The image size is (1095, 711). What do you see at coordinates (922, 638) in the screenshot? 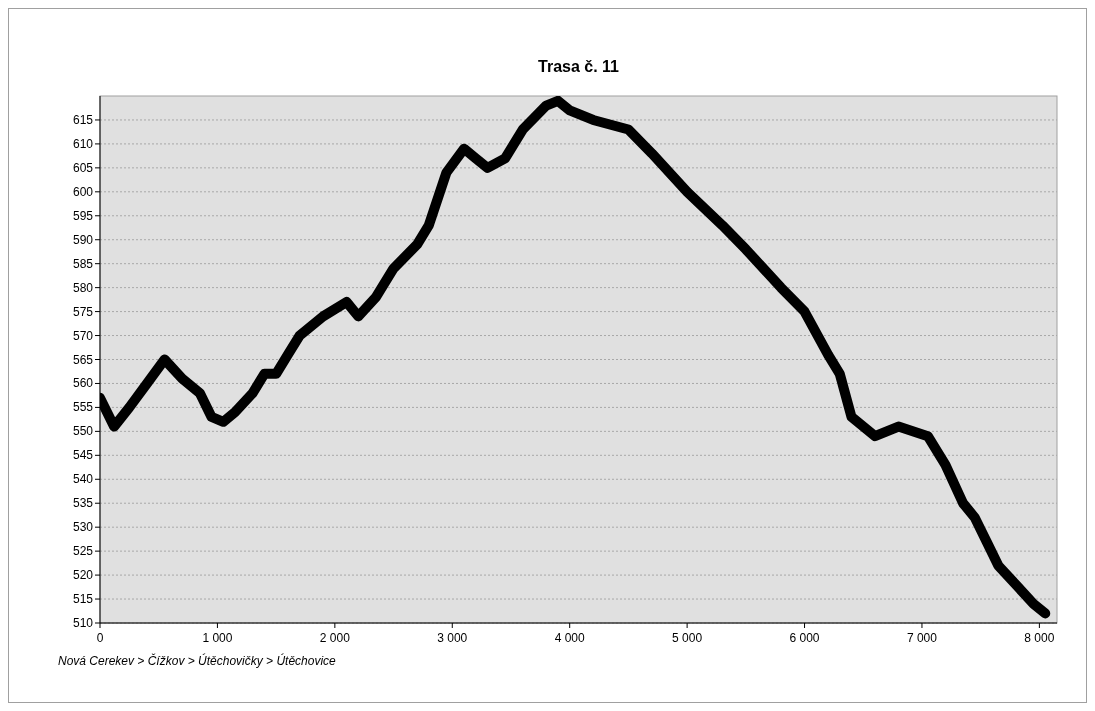
I see `x-tick-label: 7 000` at bounding box center [922, 638].